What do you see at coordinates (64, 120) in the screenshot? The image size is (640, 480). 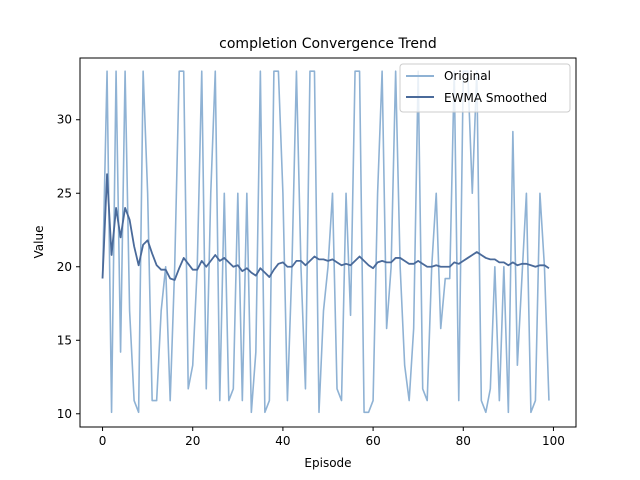 I see `y-tick-label: 30` at bounding box center [64, 120].